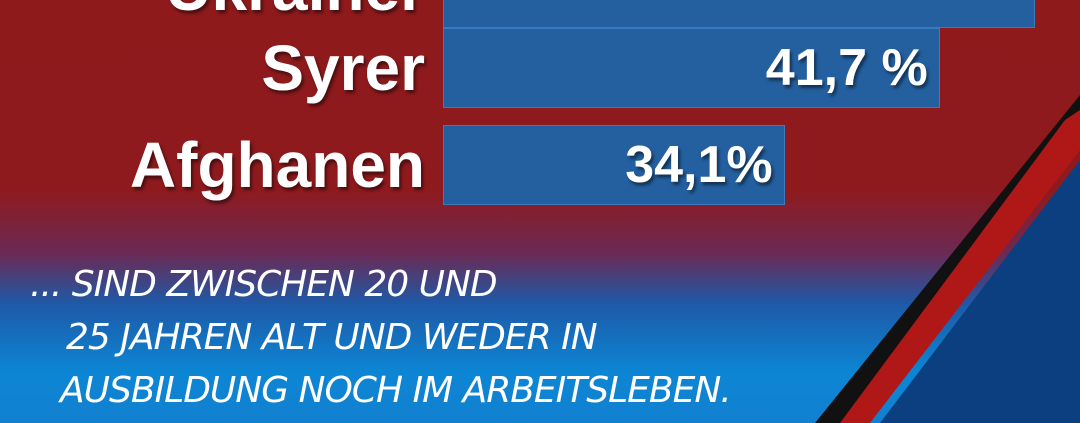 This screenshot has height=423, width=1080. Describe the element at coordinates (277, 165) in the screenshot. I see `category-label: Afghanen` at that location.